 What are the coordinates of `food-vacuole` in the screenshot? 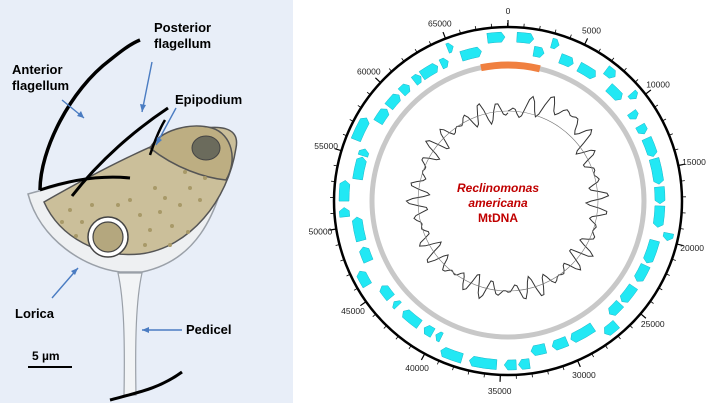 It's located at (206, 148).